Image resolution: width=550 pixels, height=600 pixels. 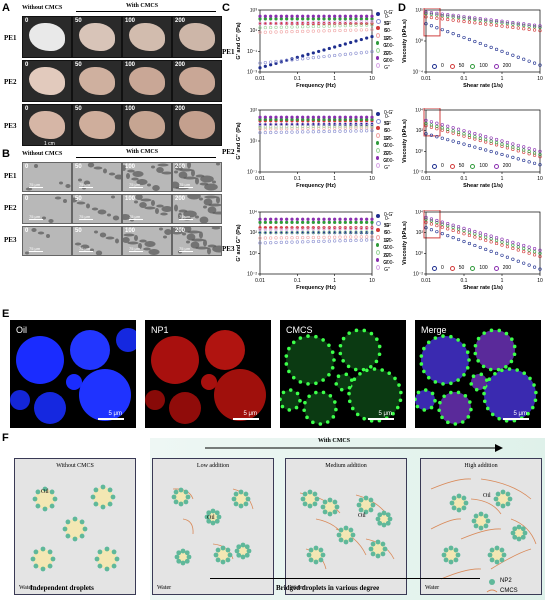 I want to click on stage-medium-addition: Medium addition Oil Water, so click(x=346, y=526).